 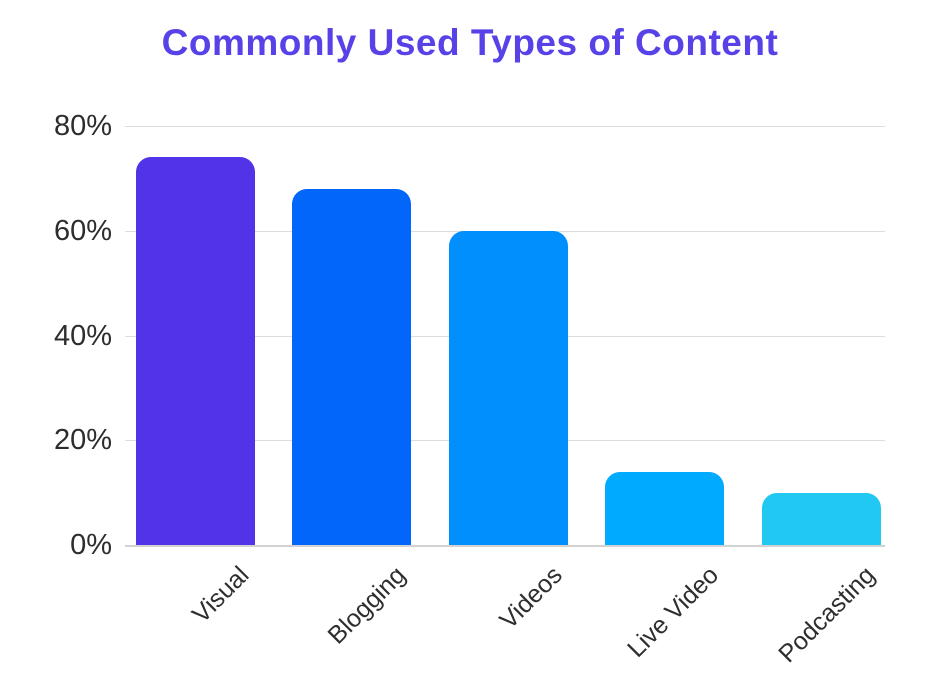 I want to click on bar-blogging, so click(x=351, y=366).